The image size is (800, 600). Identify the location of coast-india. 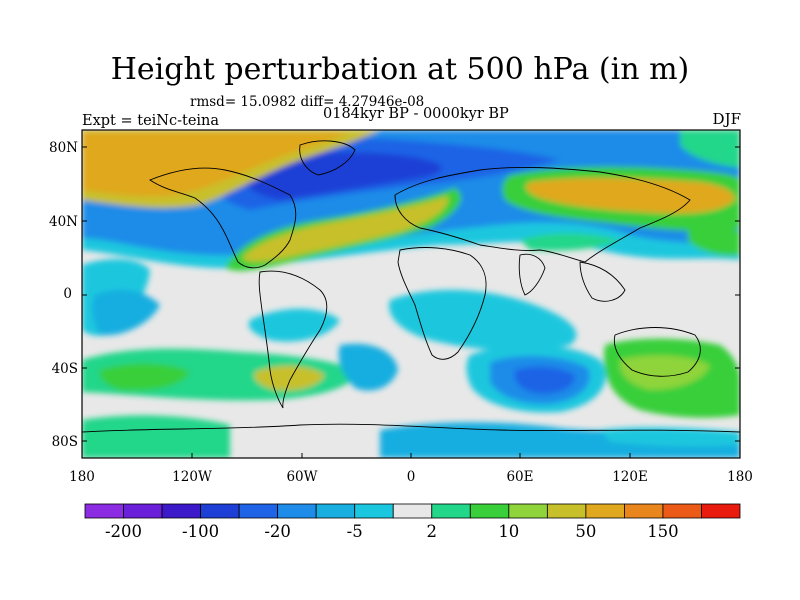
(532, 274).